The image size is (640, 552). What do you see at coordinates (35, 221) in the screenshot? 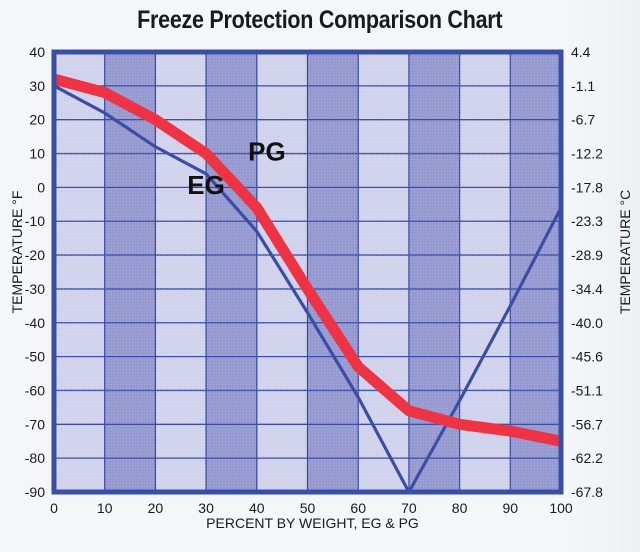
I see `y-tick-label: -10` at bounding box center [35, 221].